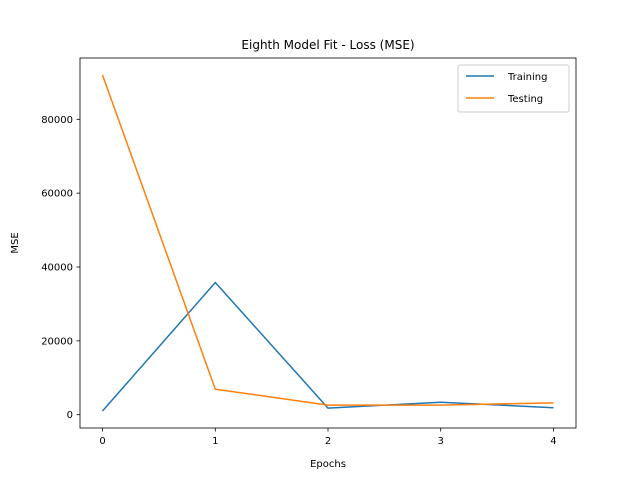  I want to click on y-tick-label: 60000, so click(57, 194).